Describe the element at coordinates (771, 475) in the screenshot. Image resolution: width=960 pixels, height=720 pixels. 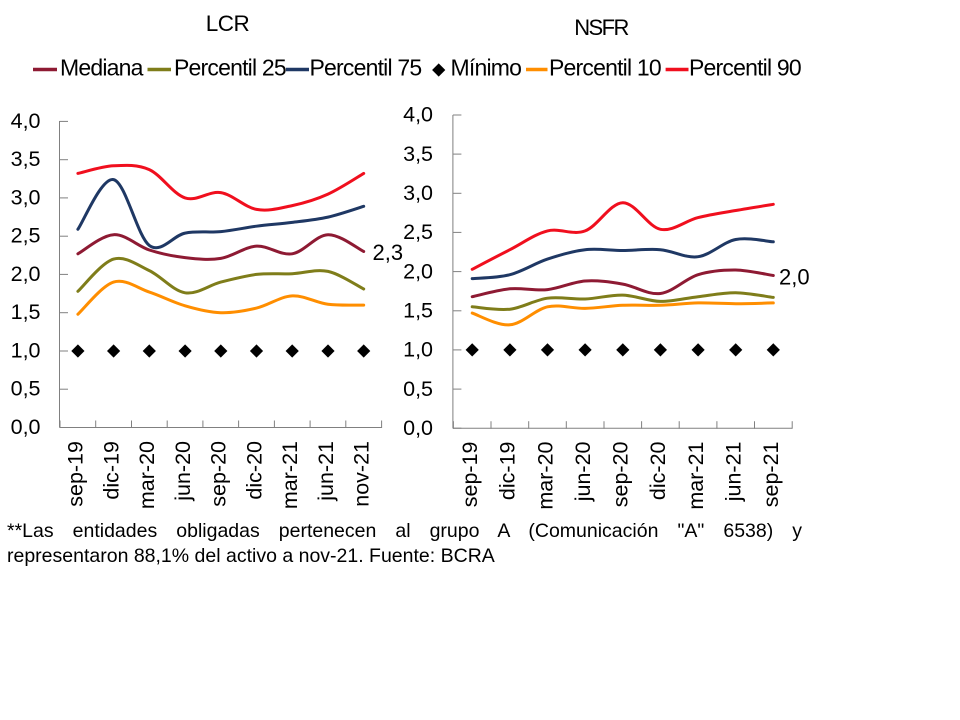
I see `svg-text: sep-21` at that location.